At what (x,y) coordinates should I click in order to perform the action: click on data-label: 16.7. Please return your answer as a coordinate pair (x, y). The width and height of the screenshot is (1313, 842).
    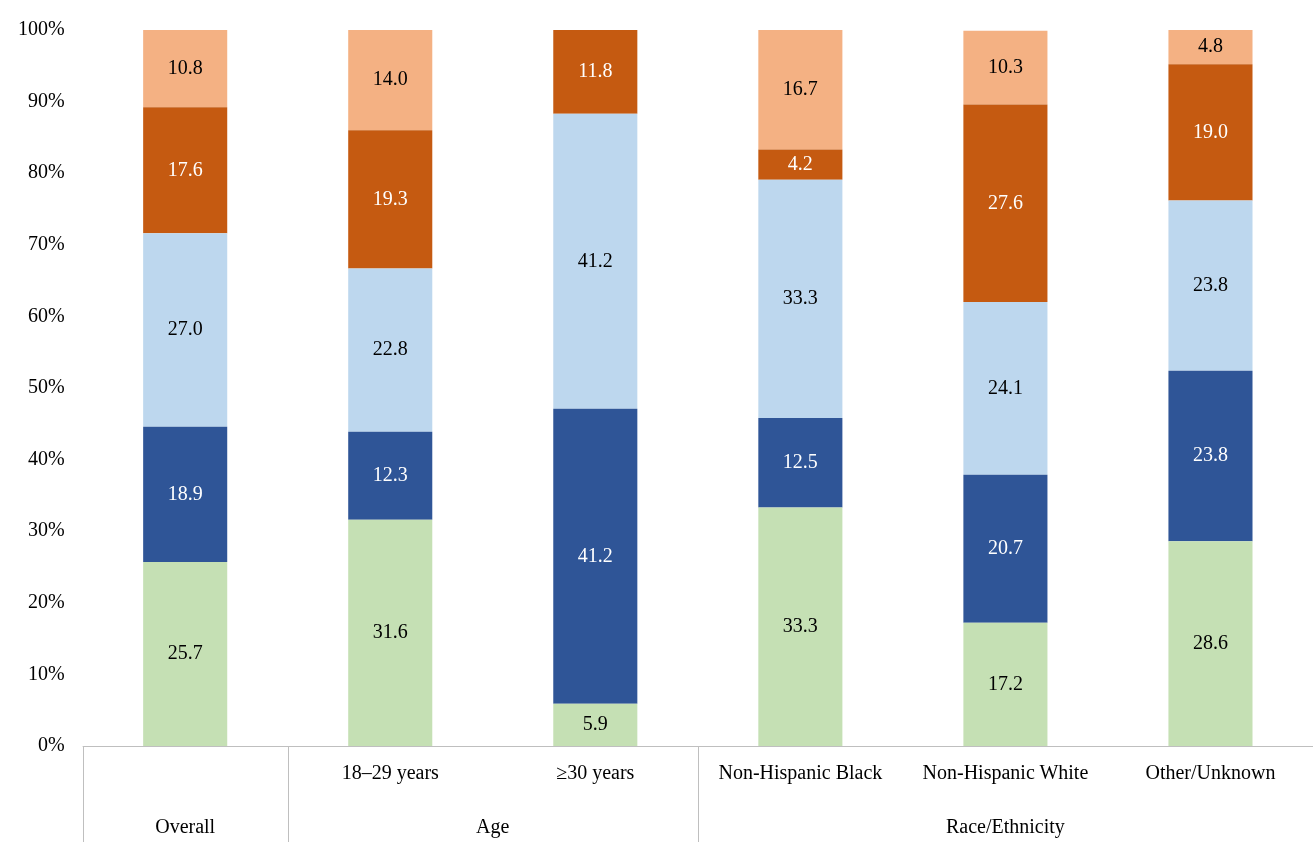
    Looking at the image, I should click on (800, 88).